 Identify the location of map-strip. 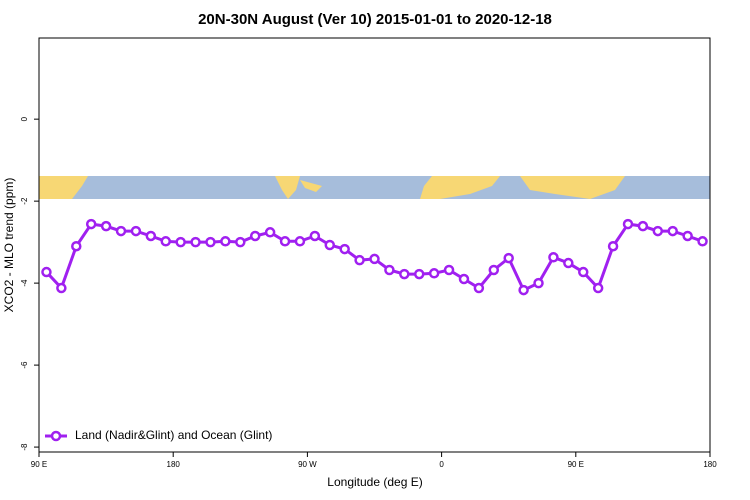
(374, 187).